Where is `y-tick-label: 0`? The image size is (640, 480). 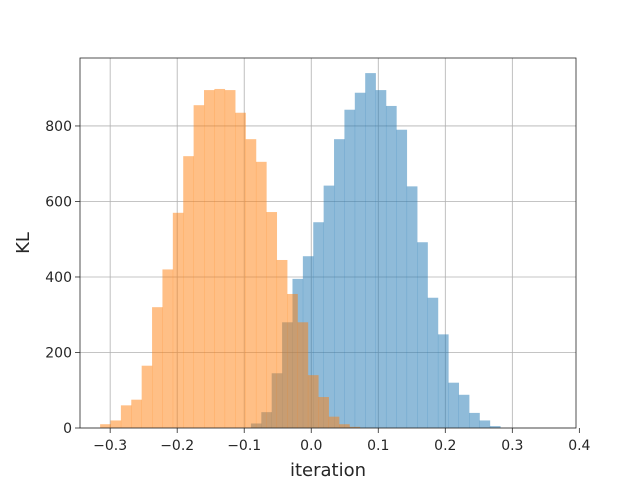 y-tick-label: 0 is located at coordinates (67, 429).